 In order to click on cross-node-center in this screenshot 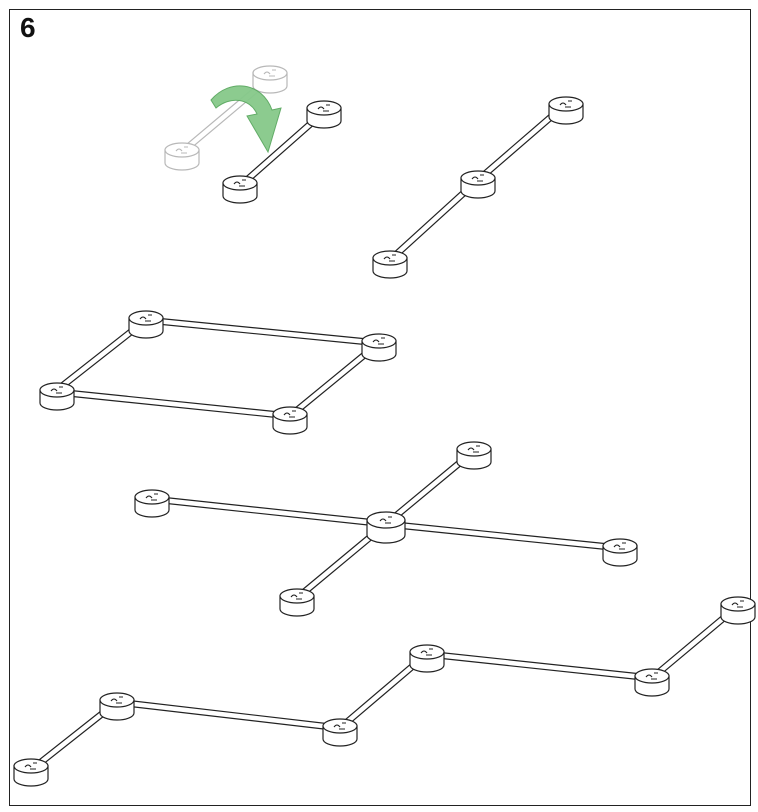, I will do `click(386, 527)`.